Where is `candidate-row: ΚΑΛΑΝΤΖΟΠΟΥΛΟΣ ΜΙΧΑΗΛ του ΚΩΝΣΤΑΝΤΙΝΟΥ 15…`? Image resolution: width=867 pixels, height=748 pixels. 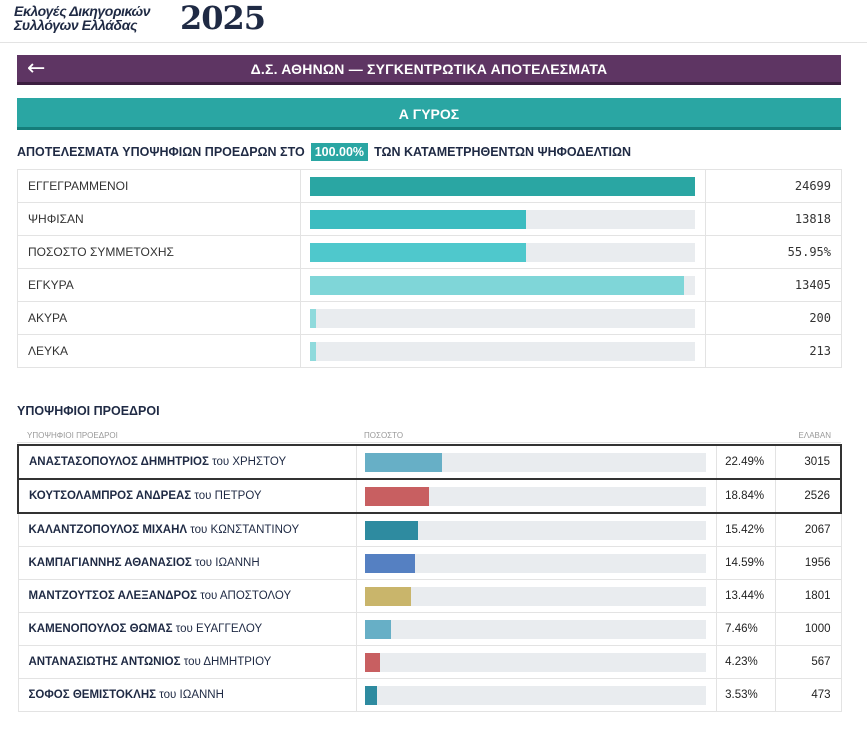 candidate-row: ΚΑΛΑΝΤΖΟΠΟΥΛΟΣ ΜΙΧΑΗΛ του ΚΩΝΣΤΑΝΤΙΝΟΥ 15… is located at coordinates (429, 529).